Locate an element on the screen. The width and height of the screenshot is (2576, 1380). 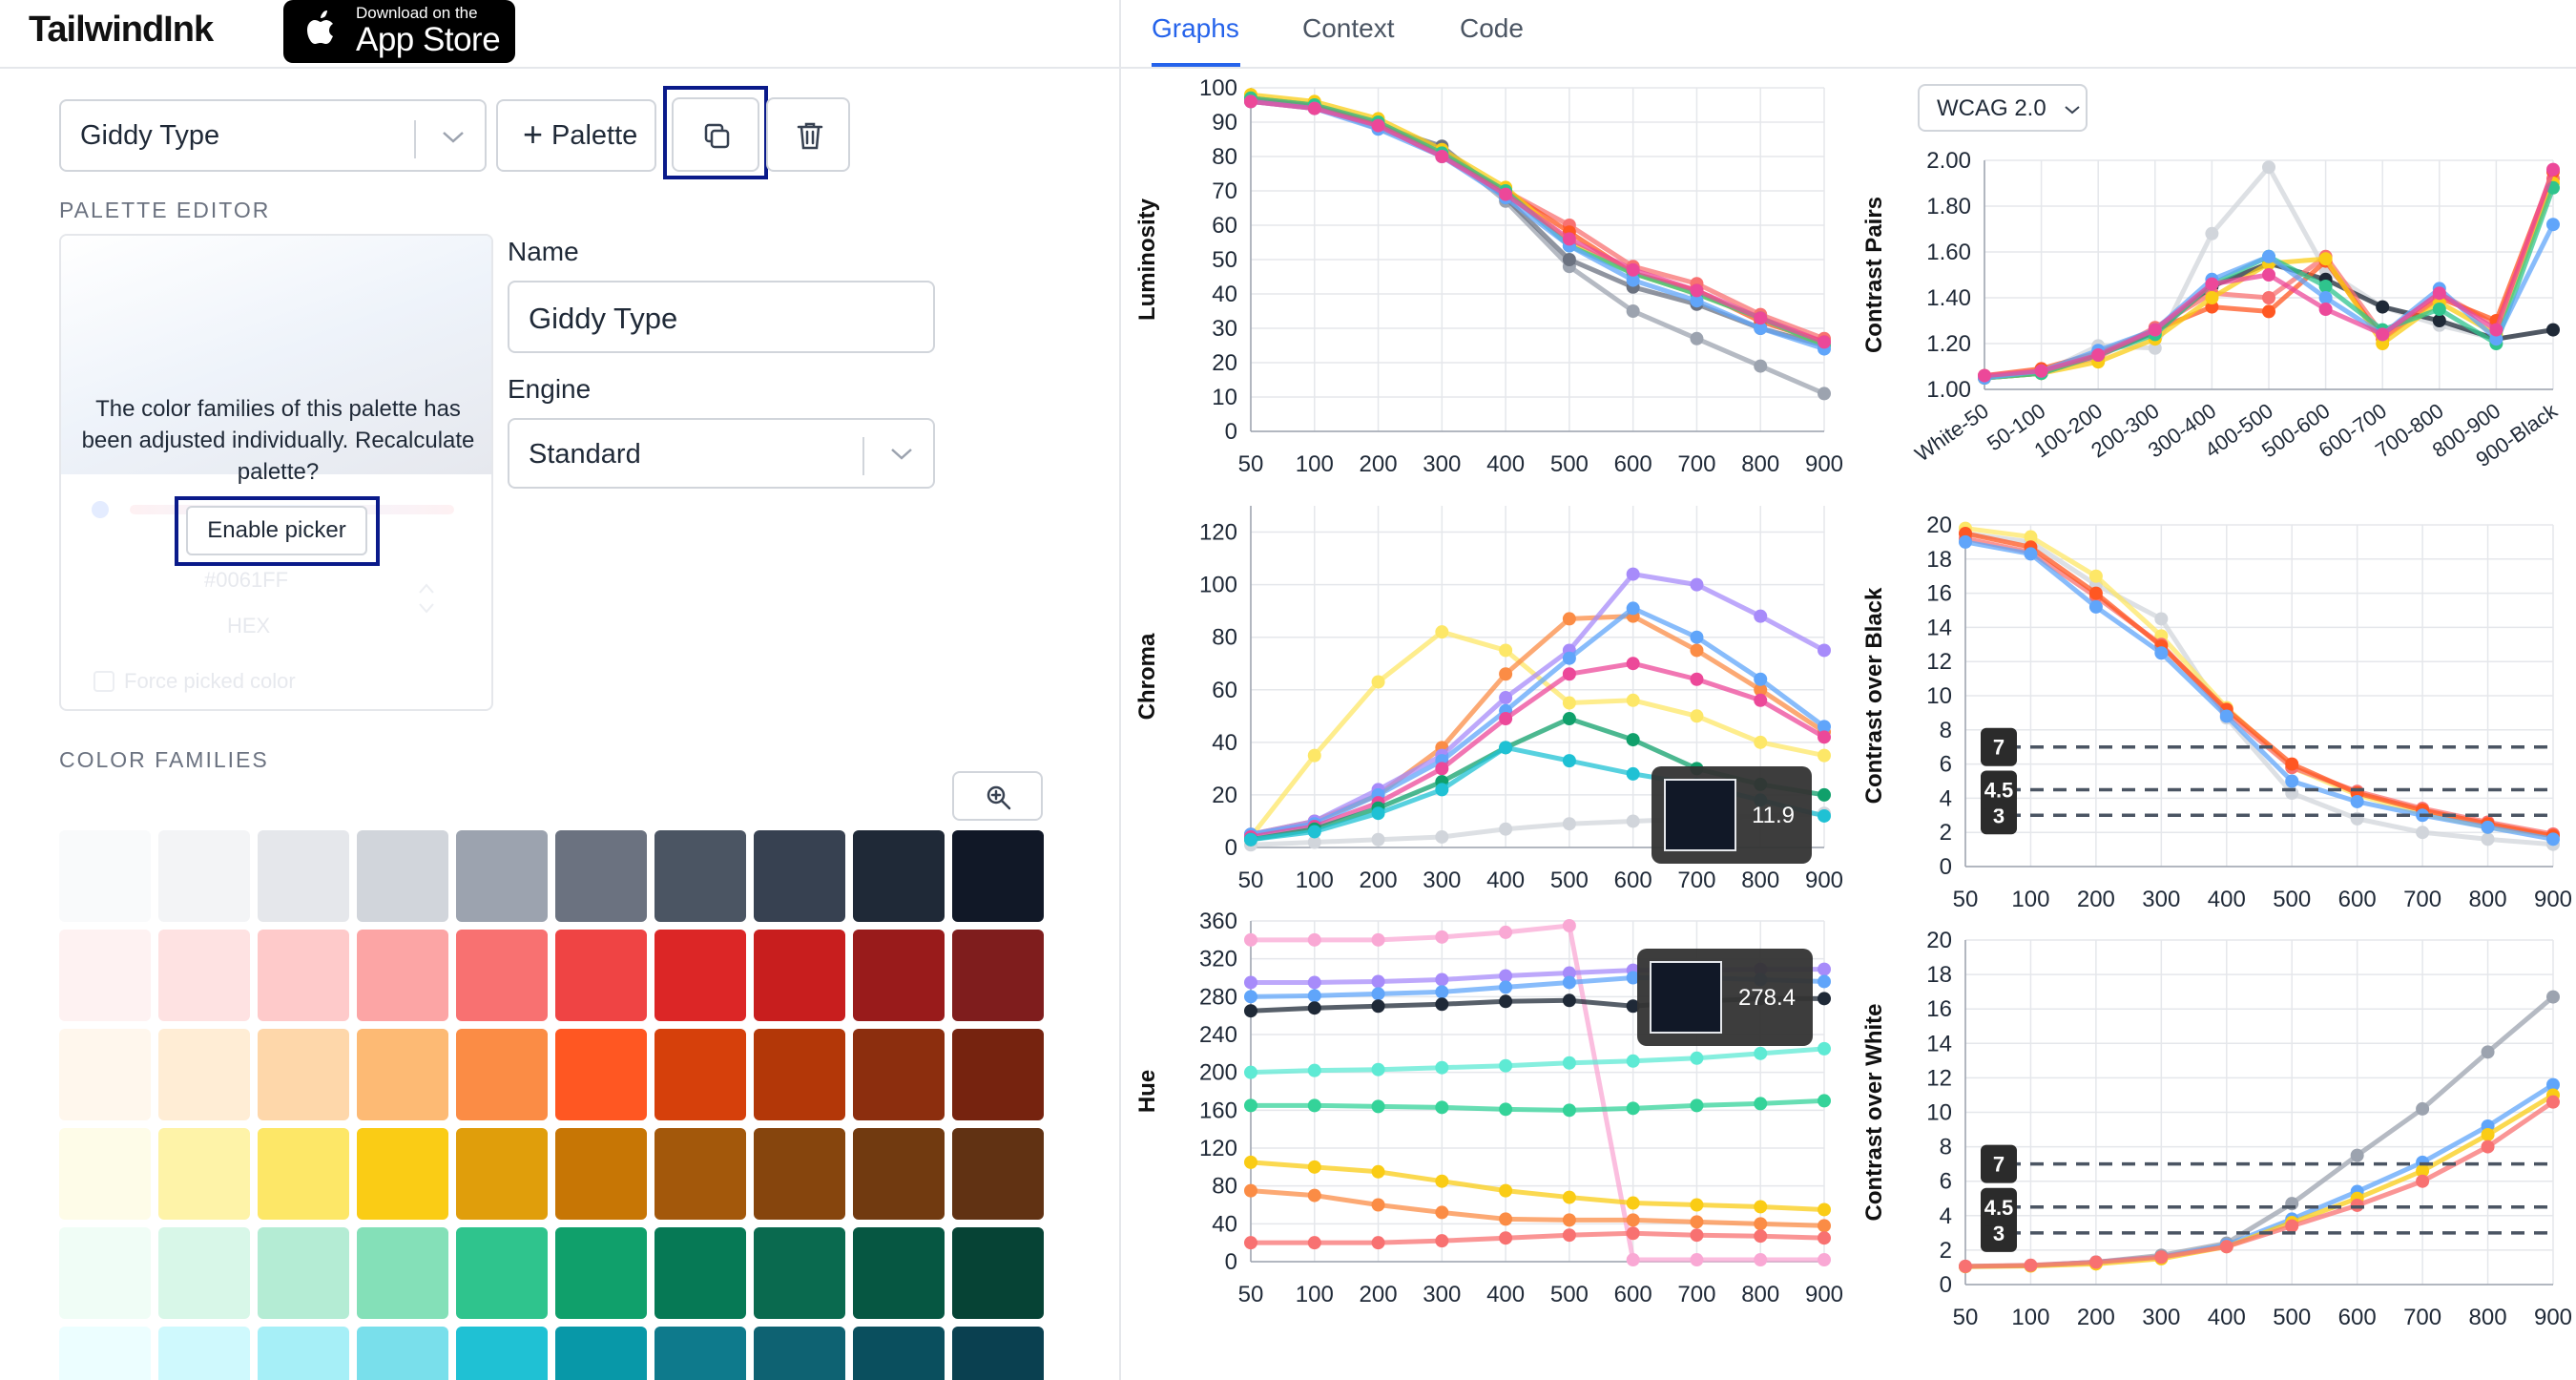
y-tick-label: 16 is located at coordinates (1939, 594).